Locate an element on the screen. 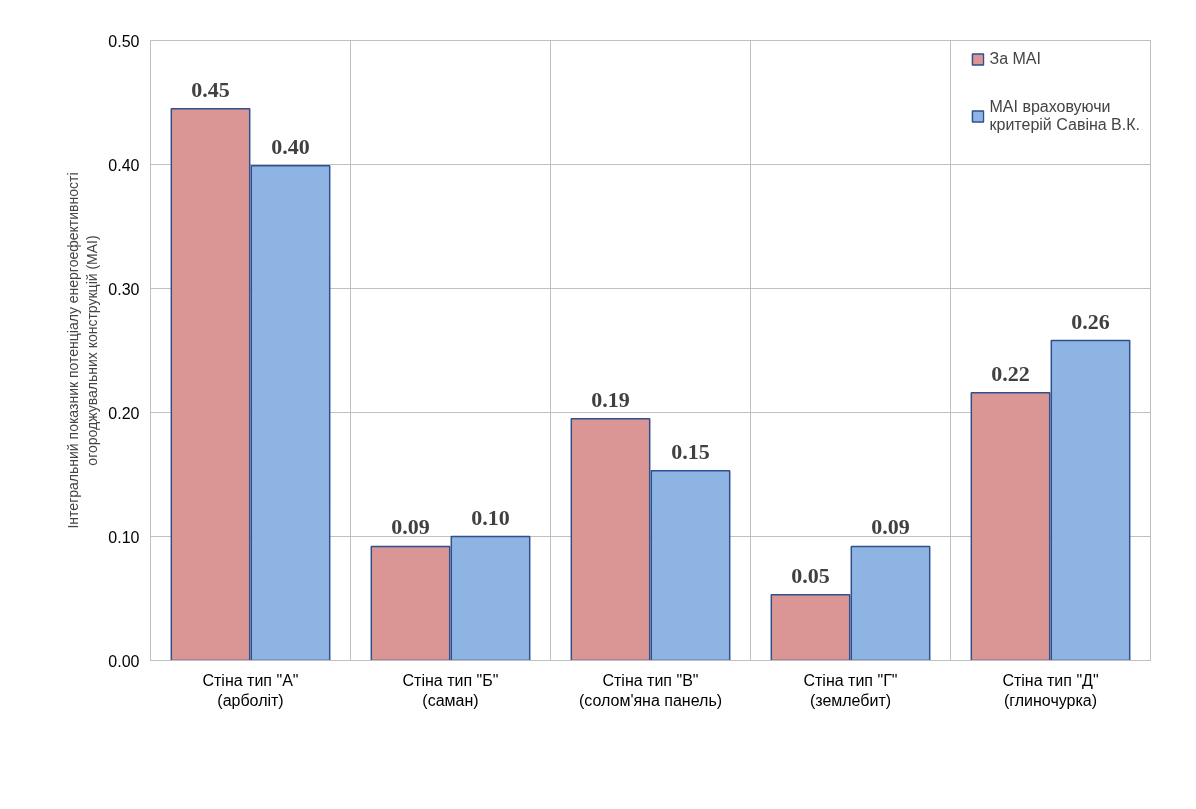  x-tick-label: Стіна тип "А" (арболіт) is located at coordinates (250, 690).